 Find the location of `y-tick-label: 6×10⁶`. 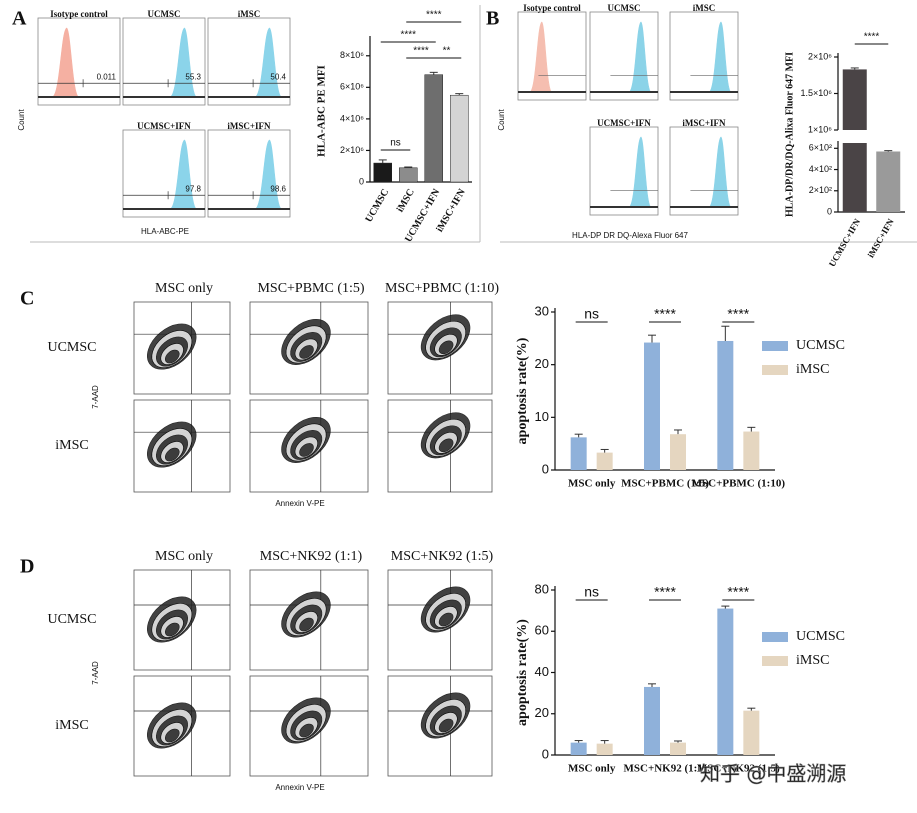

y-tick-label: 6×10⁶ is located at coordinates (352, 87).